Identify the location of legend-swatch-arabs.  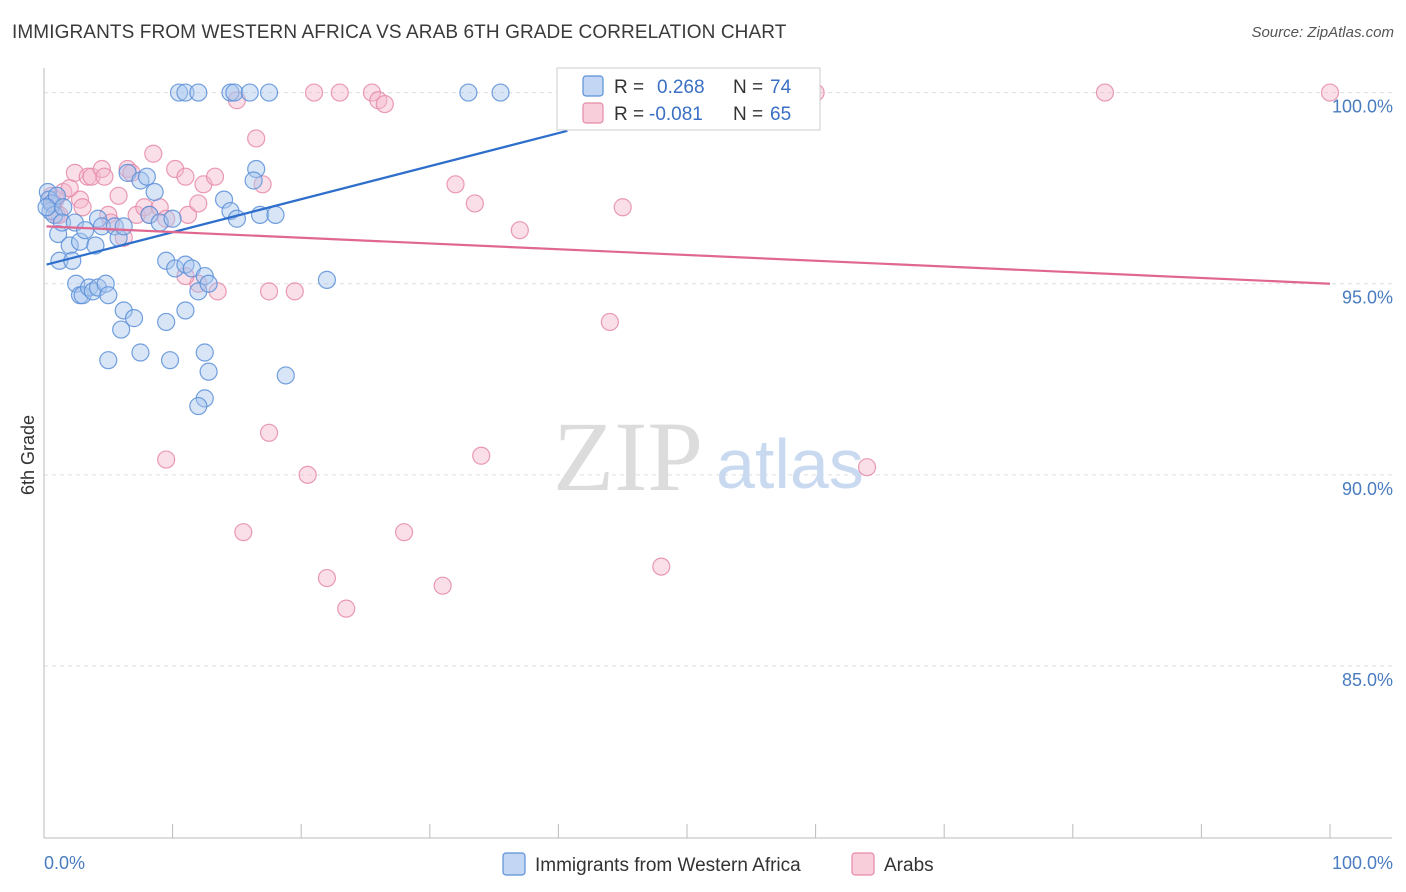
(863, 864).